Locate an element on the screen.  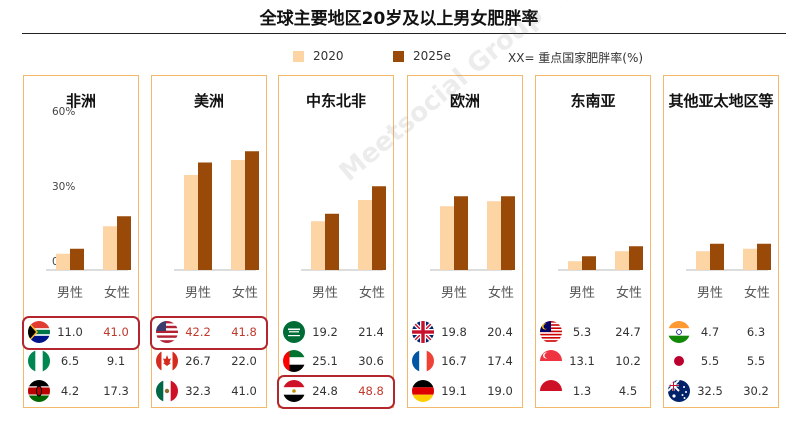
region-panel: 美洲男性 女性 42.2 41.8 26.7 22.0 32.3 41.0 is located at coordinates (209, 241).